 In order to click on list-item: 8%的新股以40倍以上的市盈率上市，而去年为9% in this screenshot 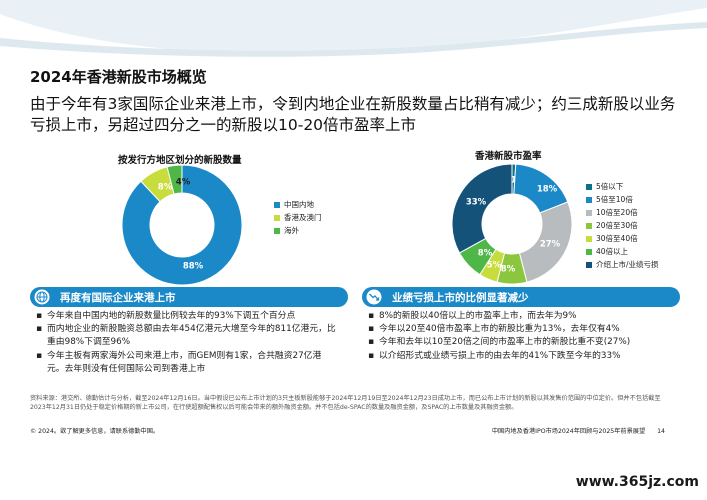, I will do `click(523, 316)`.